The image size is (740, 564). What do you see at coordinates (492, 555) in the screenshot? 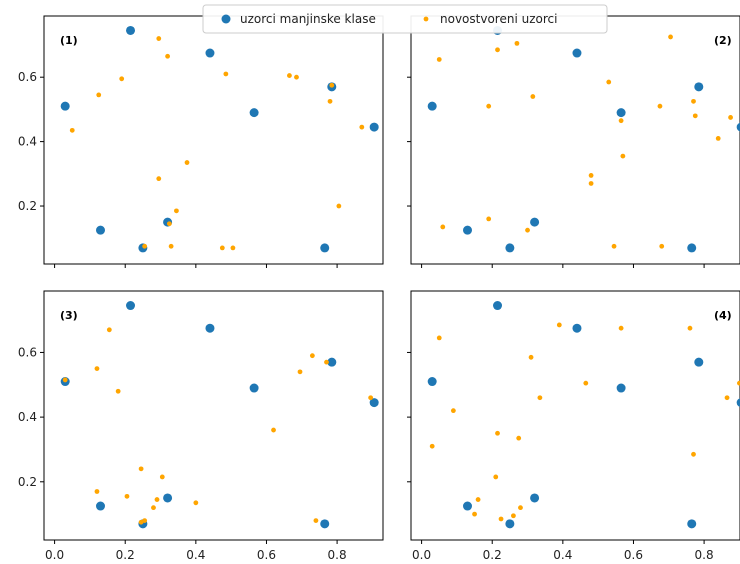
I see `x-tick-label: 0.2` at bounding box center [492, 555].